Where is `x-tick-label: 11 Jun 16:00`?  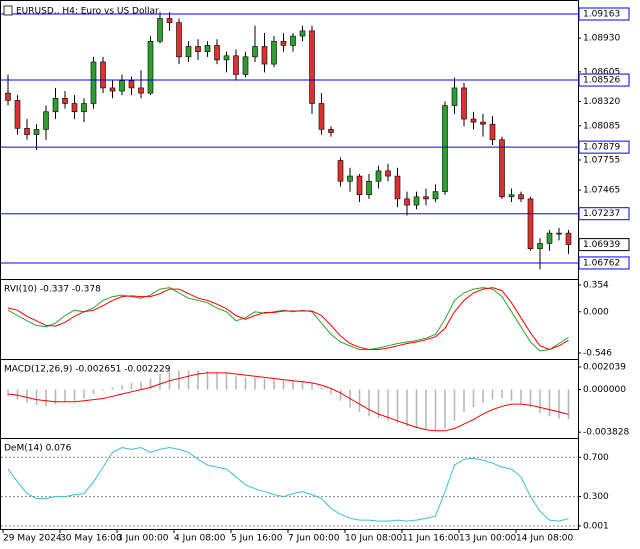
x-tick-label: 11 Jun 16:00 is located at coordinates (430, 539).